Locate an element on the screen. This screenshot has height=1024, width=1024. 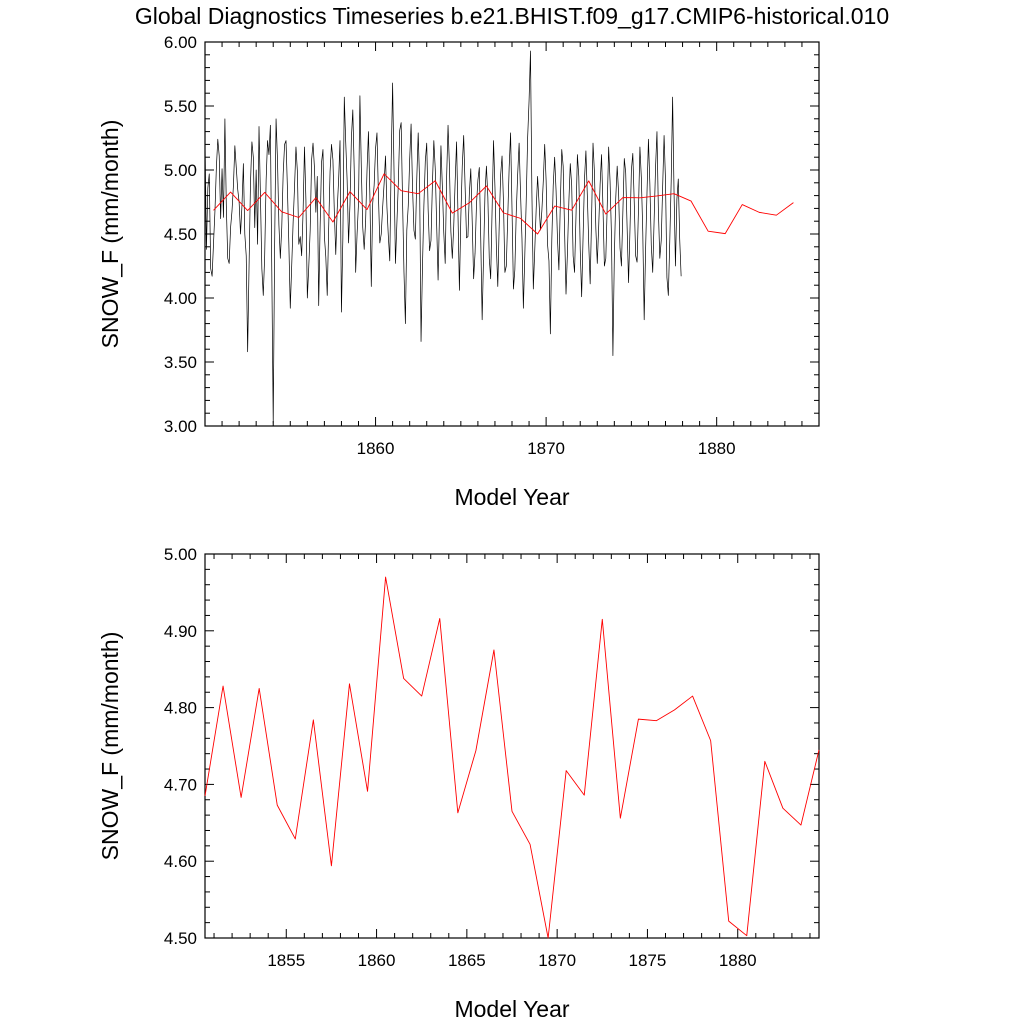
y-tick-label: 3.50 is located at coordinates (180, 362).